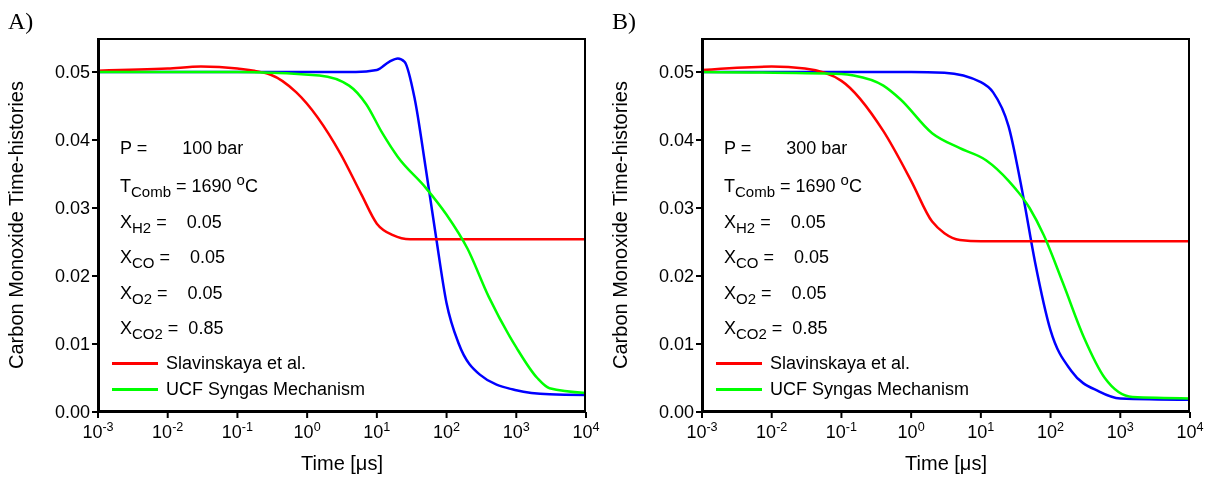  Describe the element at coordinates (182, 148) in the screenshot. I see `annotation: P = 100 bar` at that location.